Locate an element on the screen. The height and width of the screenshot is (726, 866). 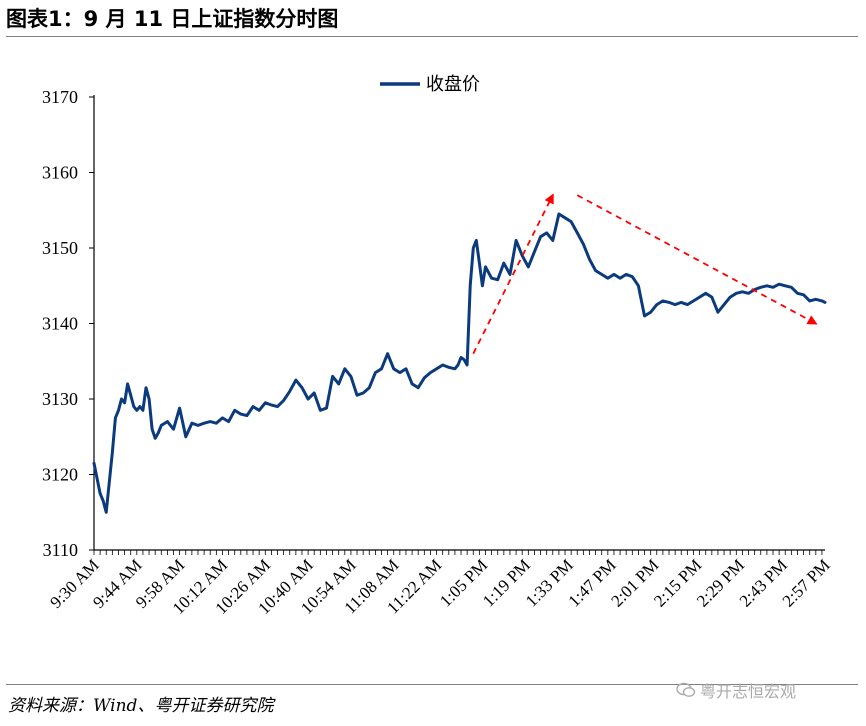
page-title: 图表1：9 月 11 日上证指数分时图 is located at coordinates (172, 19).